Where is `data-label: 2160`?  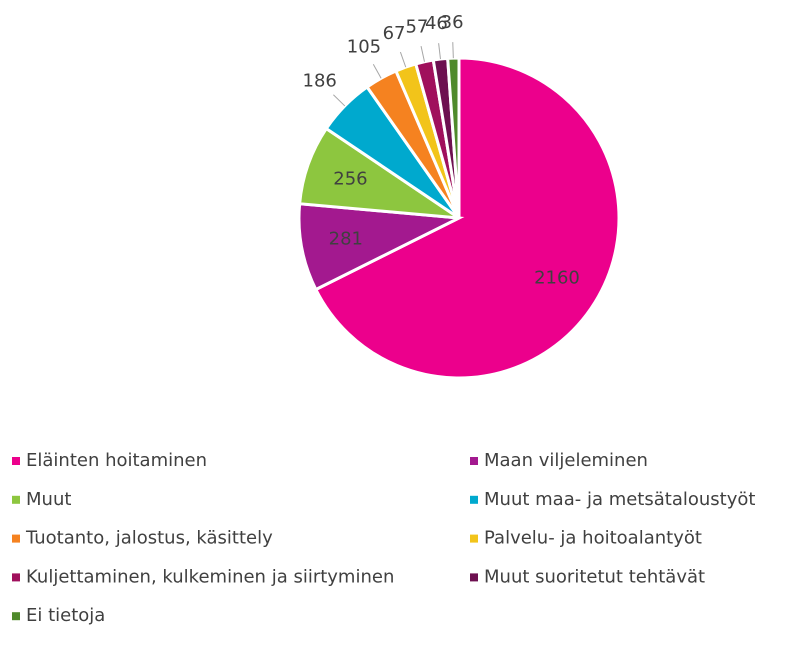
data-label: 2160 is located at coordinates (557, 278).